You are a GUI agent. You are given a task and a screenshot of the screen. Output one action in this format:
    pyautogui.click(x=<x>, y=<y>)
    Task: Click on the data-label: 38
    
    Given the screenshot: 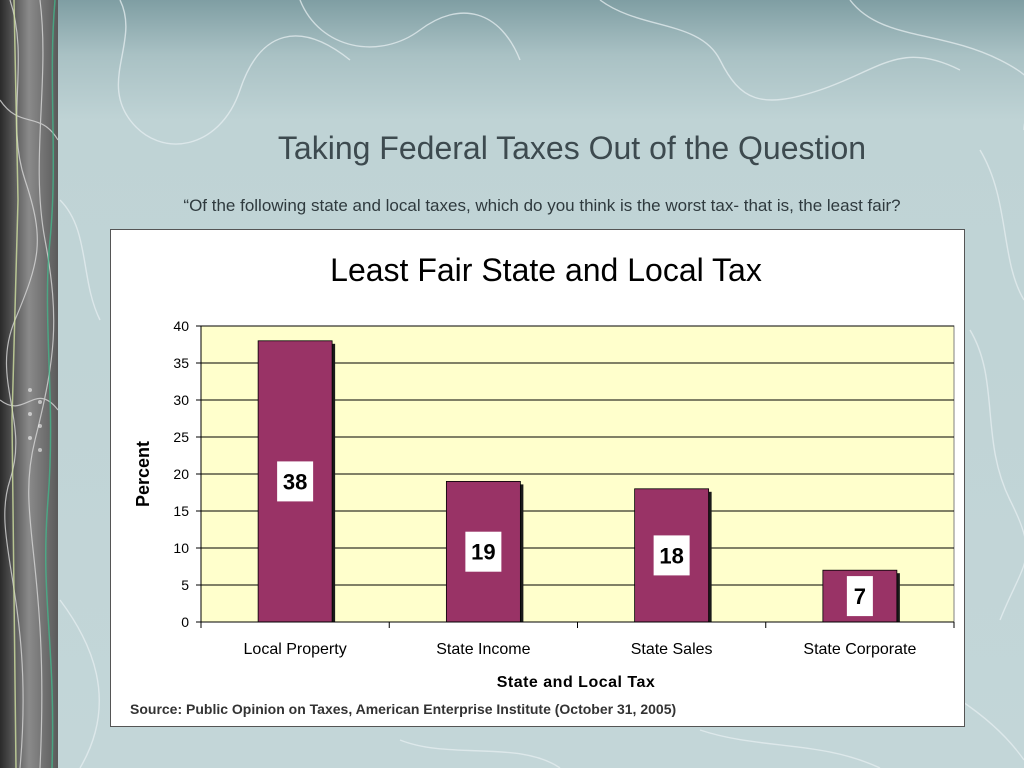 What is the action you would take?
    pyautogui.click(x=295, y=481)
    